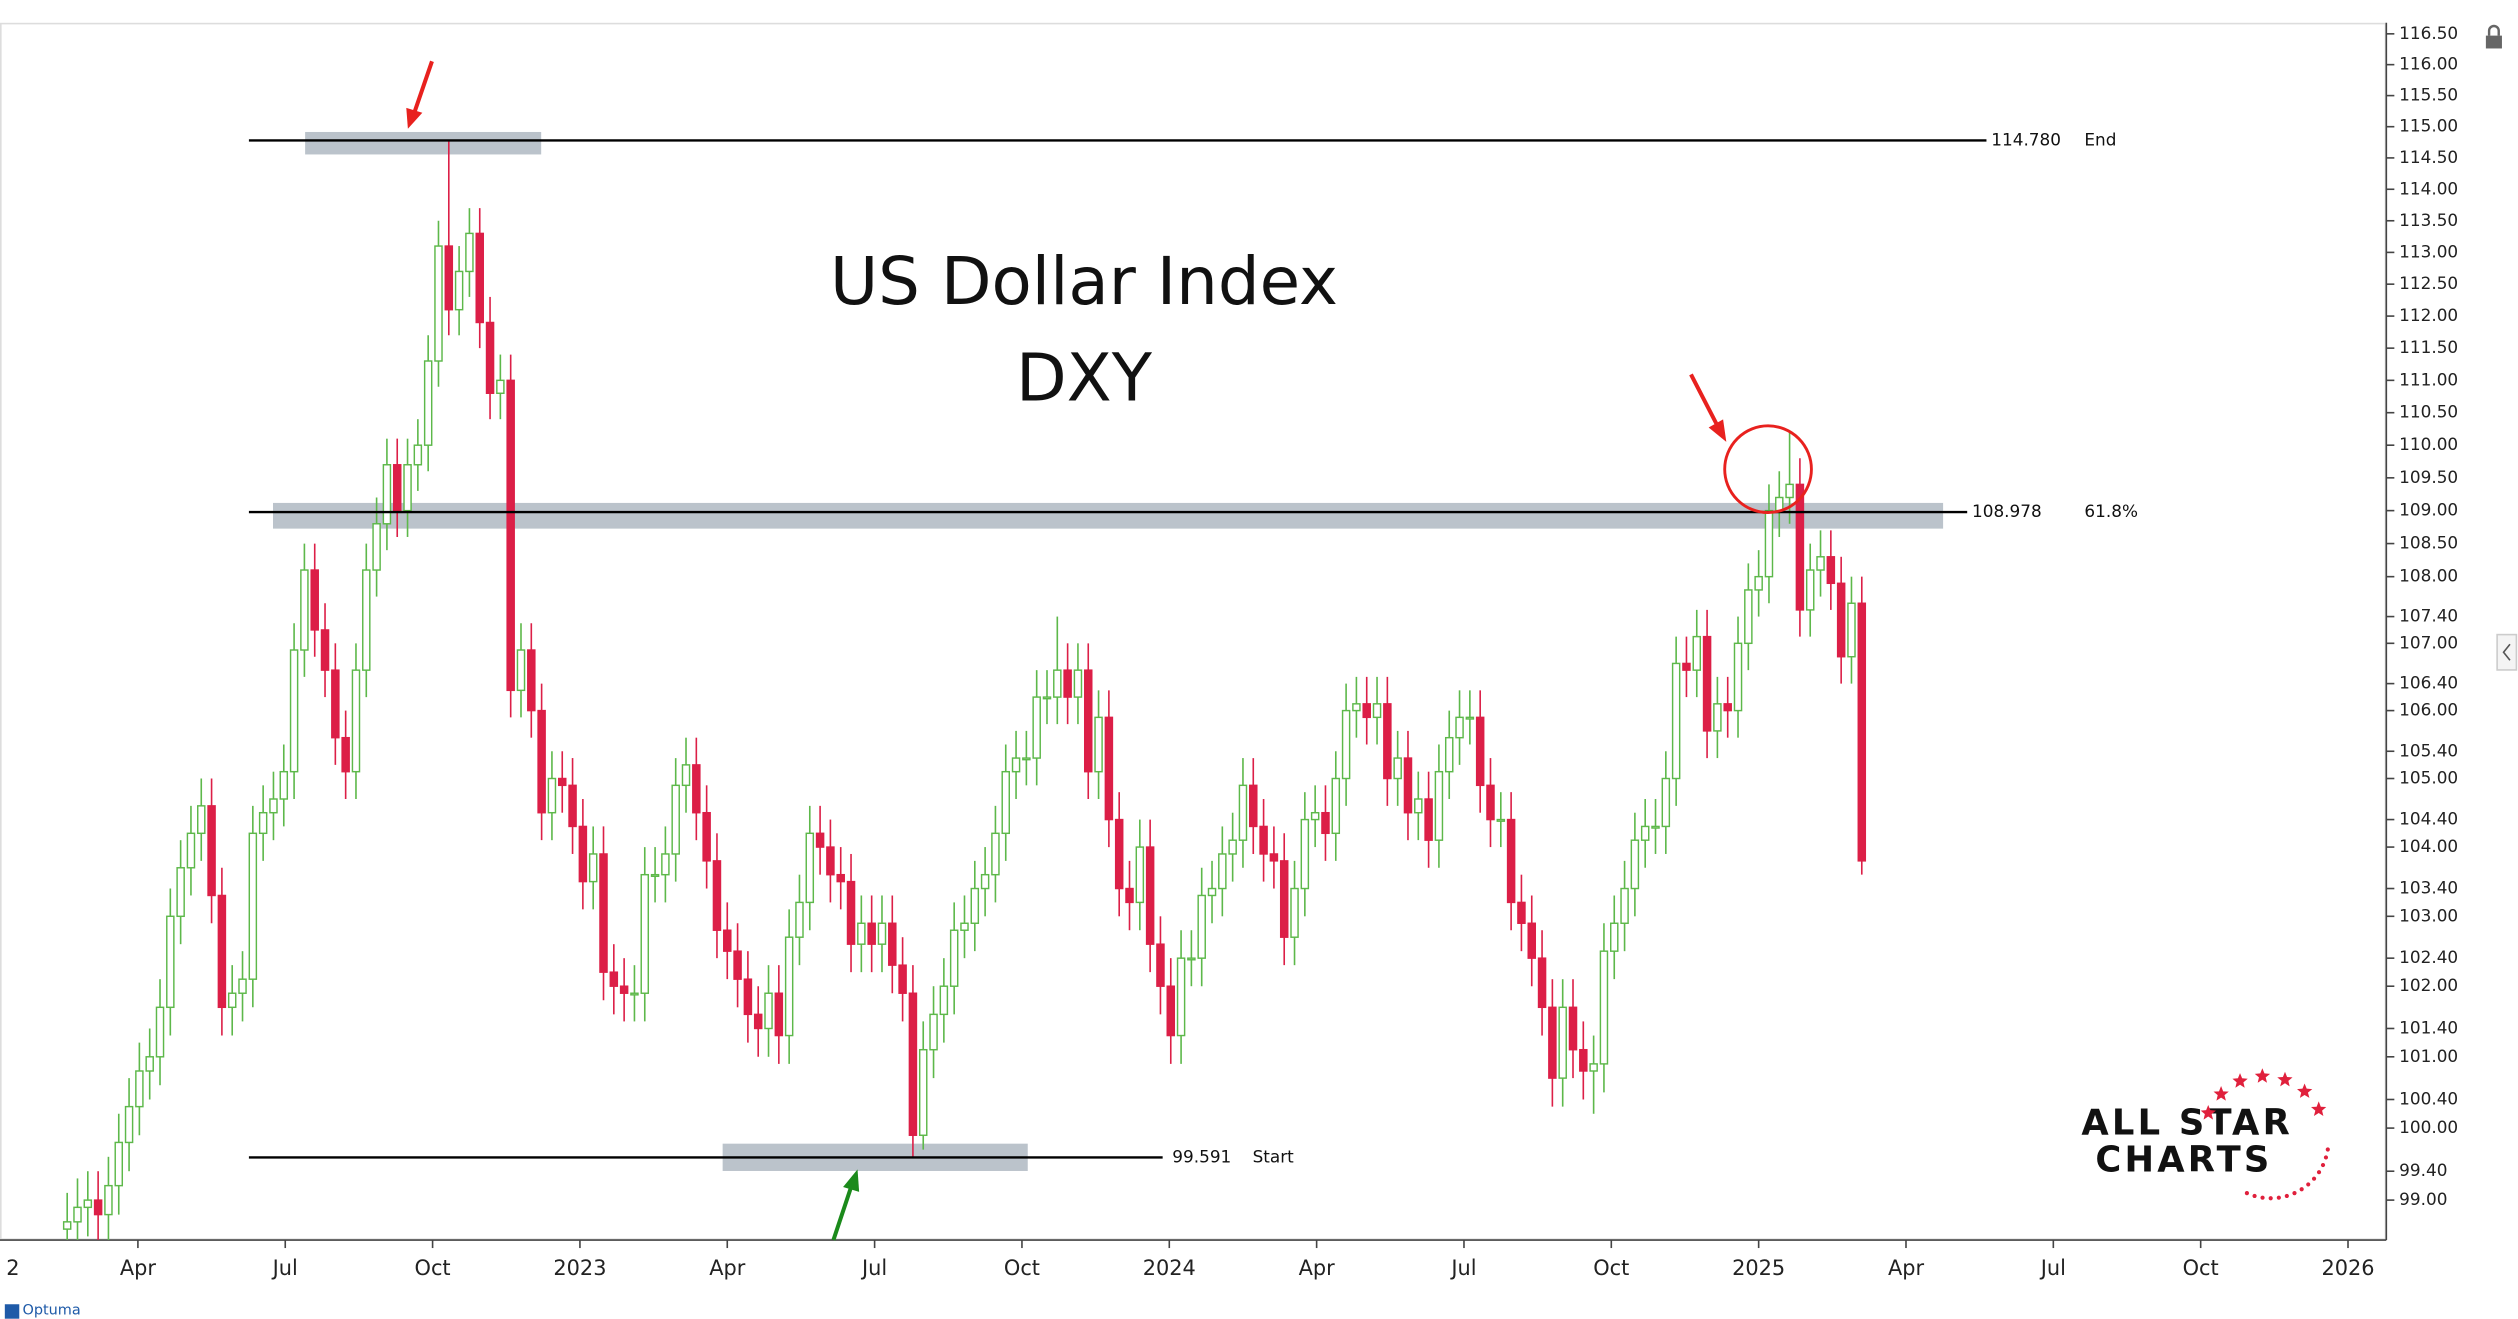  What do you see at coordinates (2428, 315) in the screenshot?
I see `y-tick-label: 112.00` at bounding box center [2428, 315].